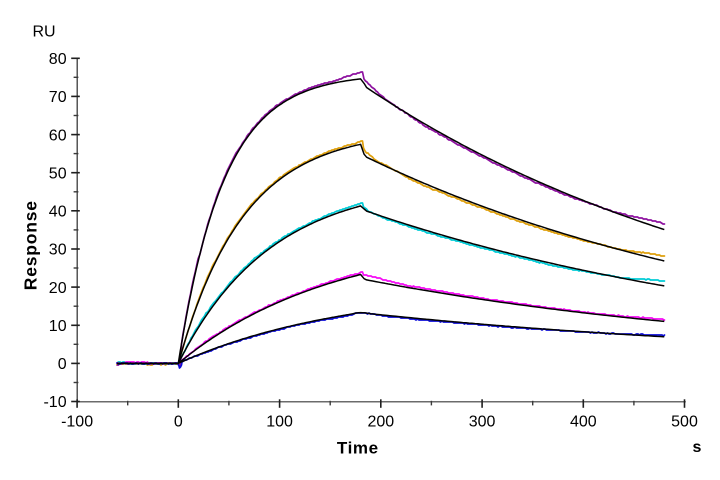  I want to click on svg-text: 40, so click(58, 212).